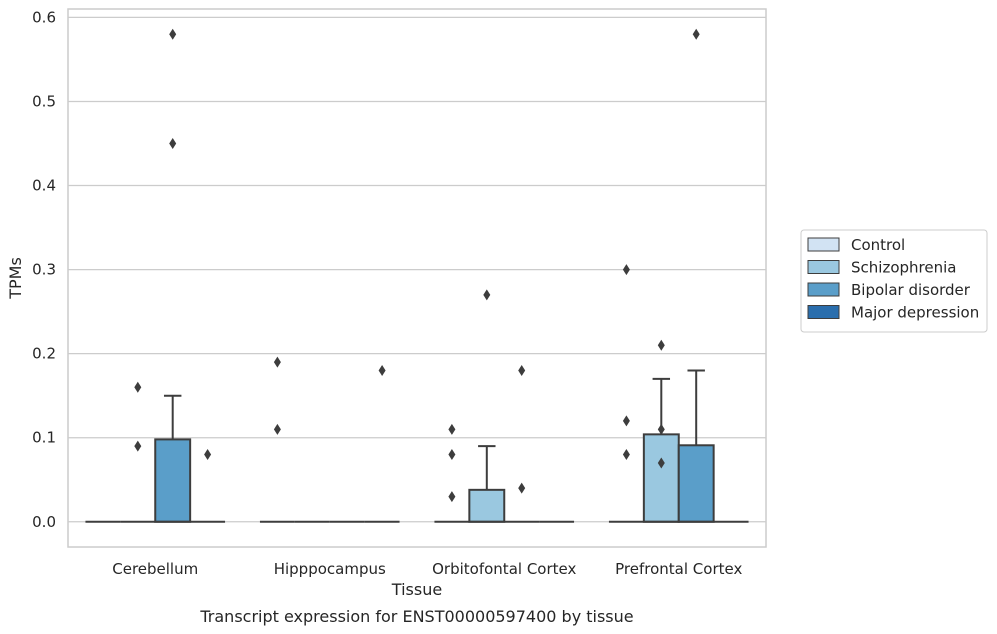 The width and height of the screenshot is (997, 634). What do you see at coordinates (678, 569) in the screenshot?
I see `x-tick-label: Prefrontal Cortex` at bounding box center [678, 569].